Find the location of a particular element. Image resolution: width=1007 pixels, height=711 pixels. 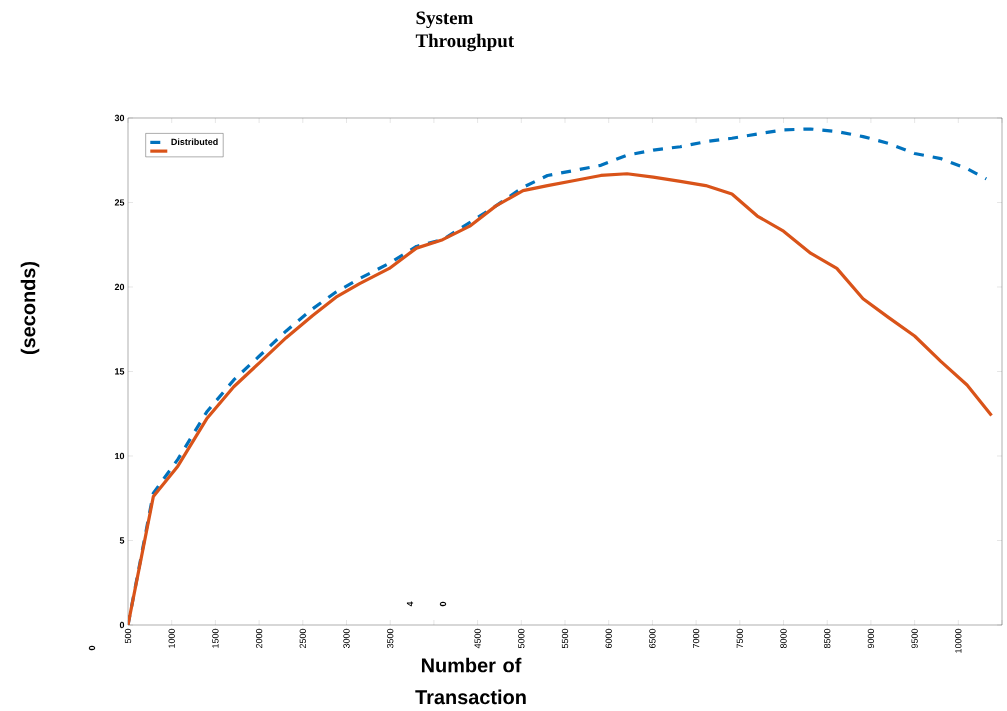

x-tick-label: 1000 is located at coordinates (171, 638).